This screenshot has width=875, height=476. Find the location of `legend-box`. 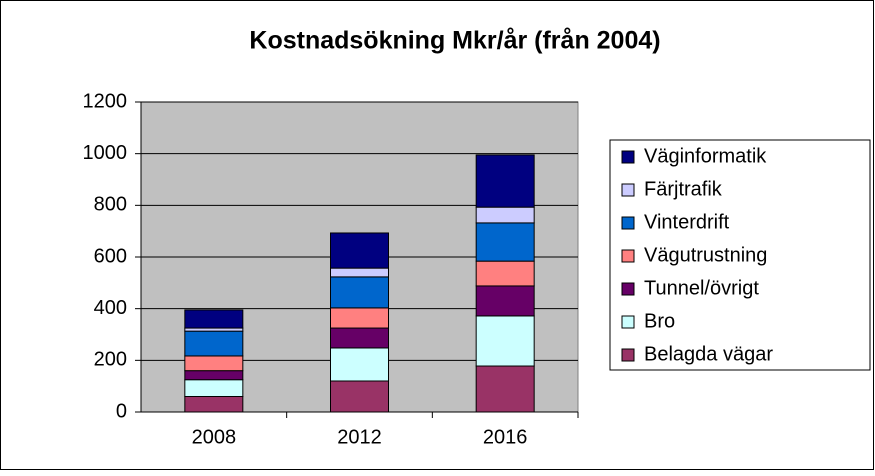

legend-box is located at coordinates (740, 255).